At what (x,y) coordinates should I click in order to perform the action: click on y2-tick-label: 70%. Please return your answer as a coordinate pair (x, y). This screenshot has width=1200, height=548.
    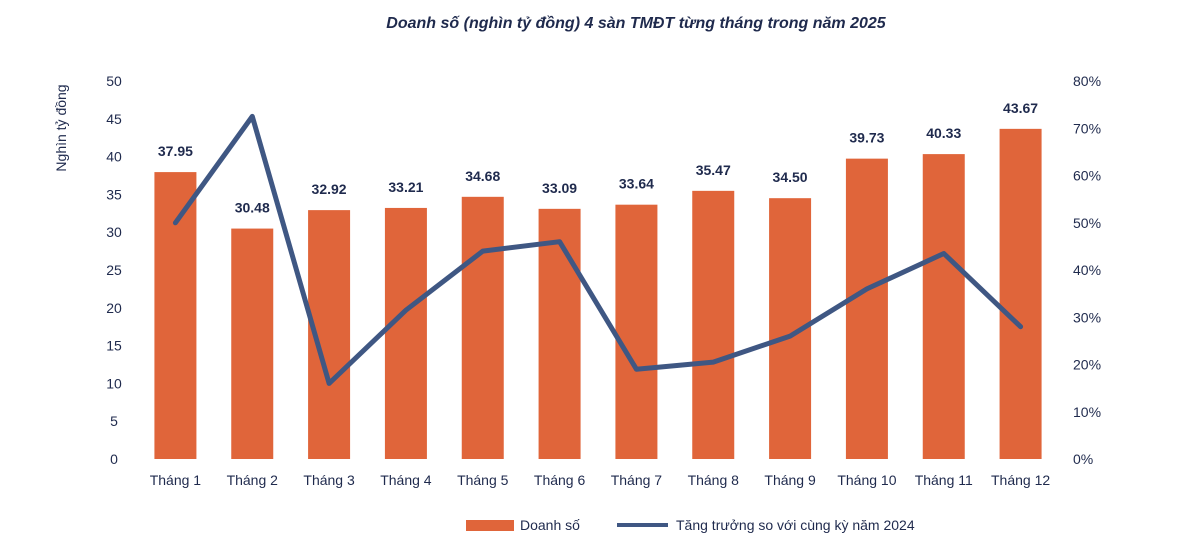
    Looking at the image, I should click on (1087, 128).